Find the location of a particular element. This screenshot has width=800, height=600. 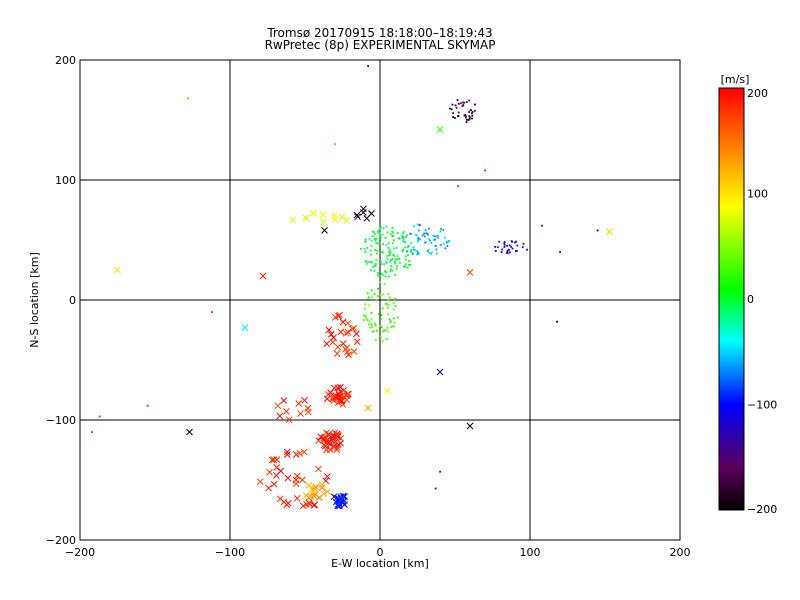

colorbar is located at coordinates (731, 299).